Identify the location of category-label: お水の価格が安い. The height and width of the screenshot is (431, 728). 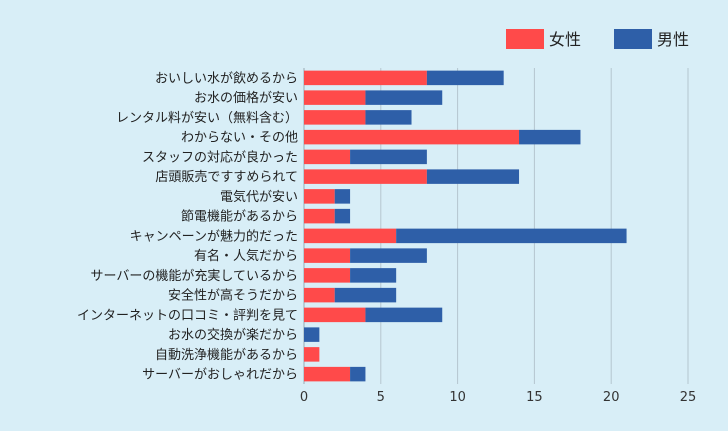
(246, 98).